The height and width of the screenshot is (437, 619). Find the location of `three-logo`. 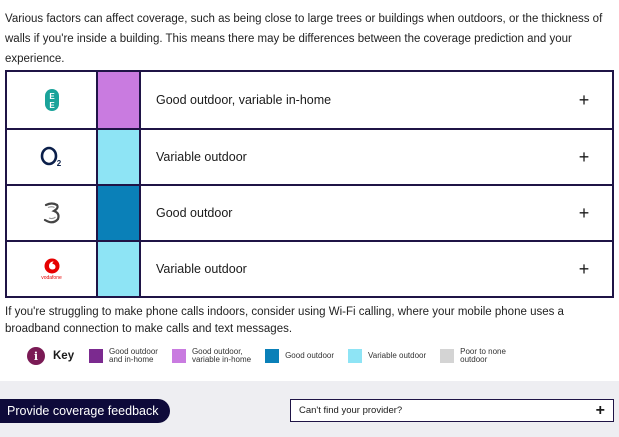

three-logo is located at coordinates (52, 213).